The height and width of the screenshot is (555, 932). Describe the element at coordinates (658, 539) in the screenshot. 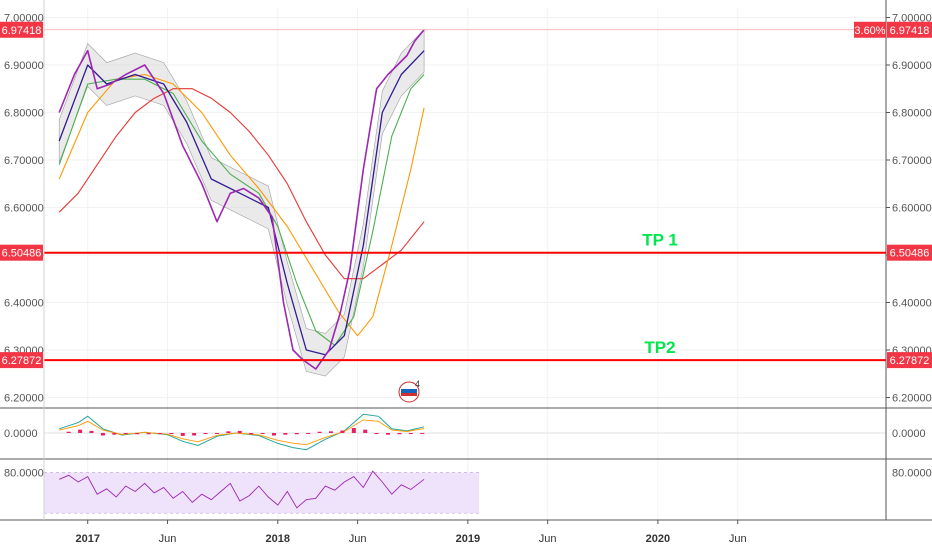

I see `x-tick-label: 2020` at that location.